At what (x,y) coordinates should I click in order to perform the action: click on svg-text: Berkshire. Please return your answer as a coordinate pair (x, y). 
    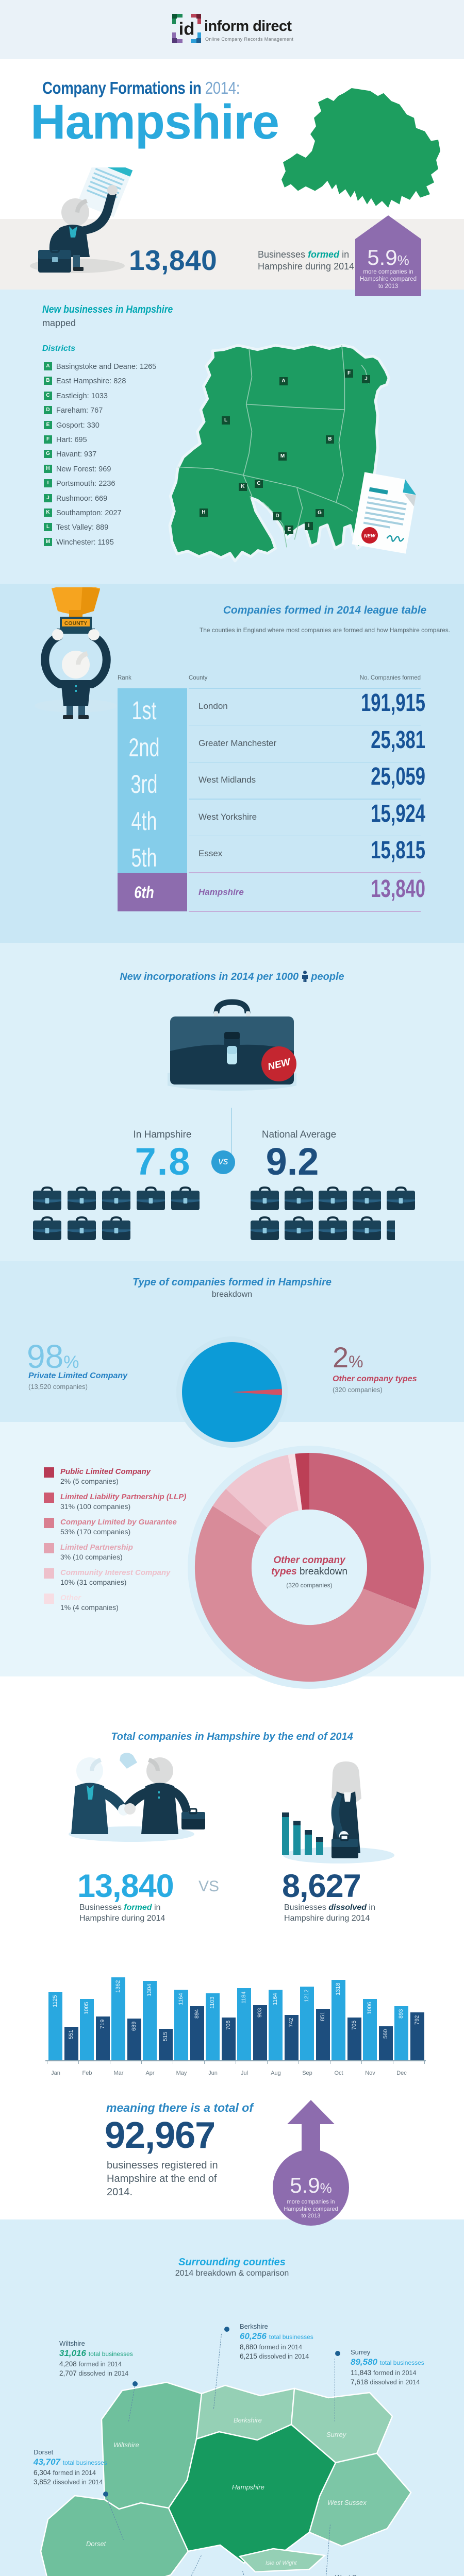
    Looking at the image, I should click on (248, 2420).